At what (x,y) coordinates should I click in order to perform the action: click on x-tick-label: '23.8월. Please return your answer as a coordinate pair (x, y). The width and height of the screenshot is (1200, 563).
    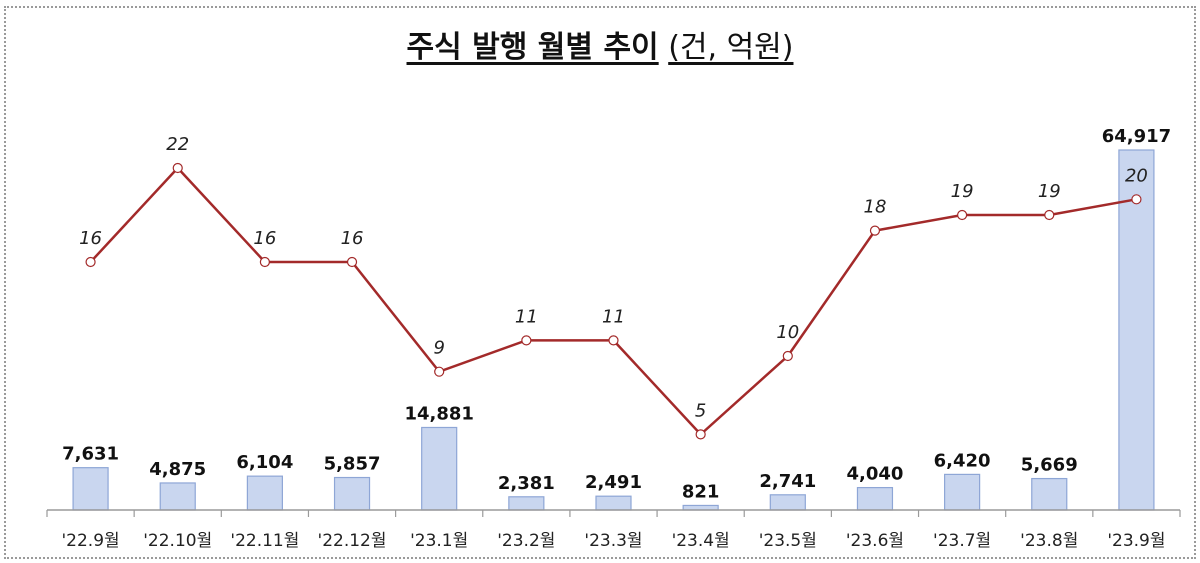
    Looking at the image, I should click on (1049, 541).